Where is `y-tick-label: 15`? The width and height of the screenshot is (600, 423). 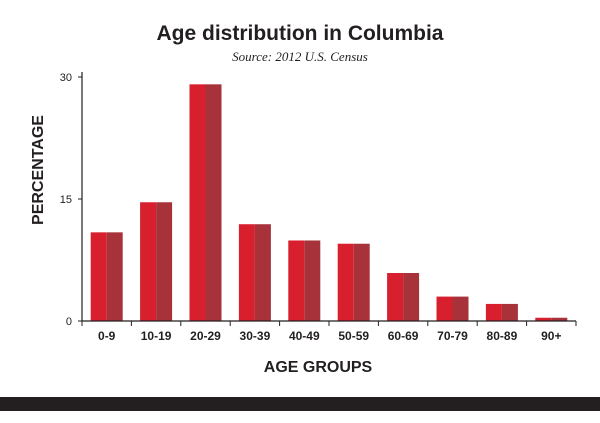
y-tick-label: 15 is located at coordinates (66, 200).